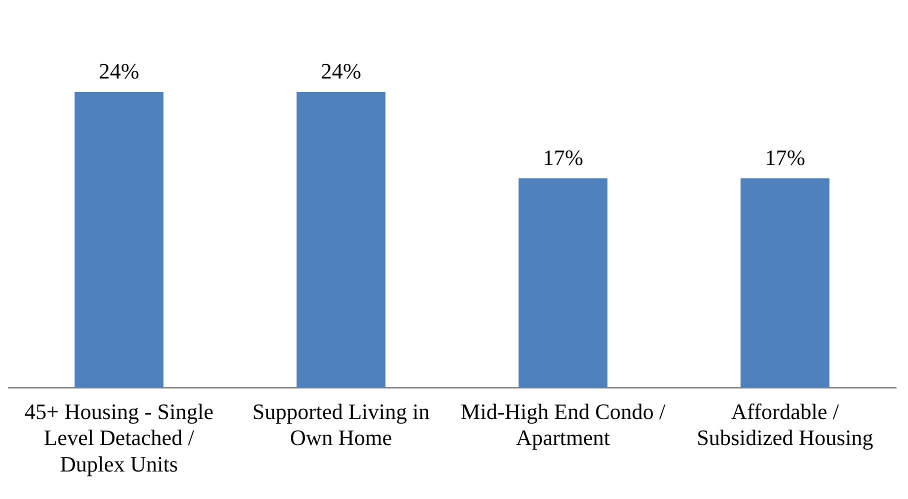 The width and height of the screenshot is (908, 499). I want to click on x-tick-label: Affordable / Subsidized Housing, so click(785, 424).